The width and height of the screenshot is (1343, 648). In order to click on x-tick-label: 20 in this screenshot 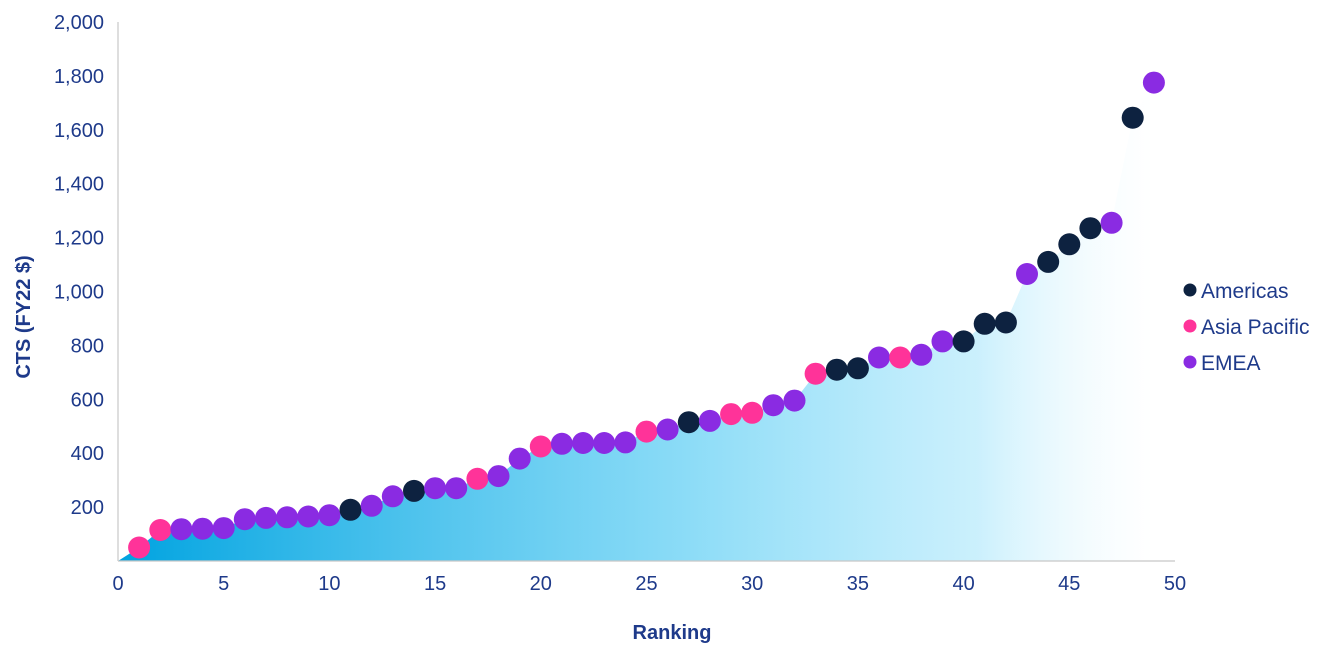, I will do `click(541, 584)`.